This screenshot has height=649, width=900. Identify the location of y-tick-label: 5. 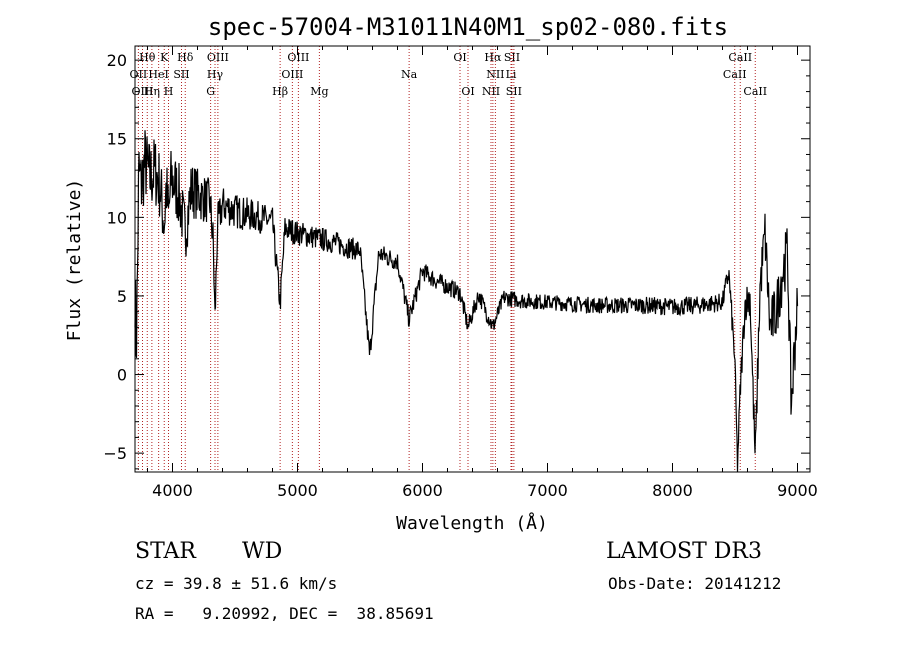
(122, 296).